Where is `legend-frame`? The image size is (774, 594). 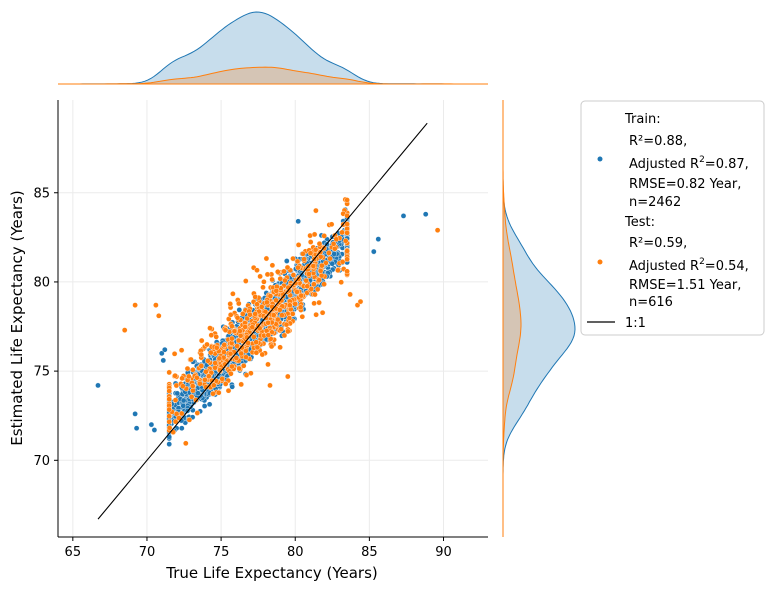
legend-frame is located at coordinates (672, 218).